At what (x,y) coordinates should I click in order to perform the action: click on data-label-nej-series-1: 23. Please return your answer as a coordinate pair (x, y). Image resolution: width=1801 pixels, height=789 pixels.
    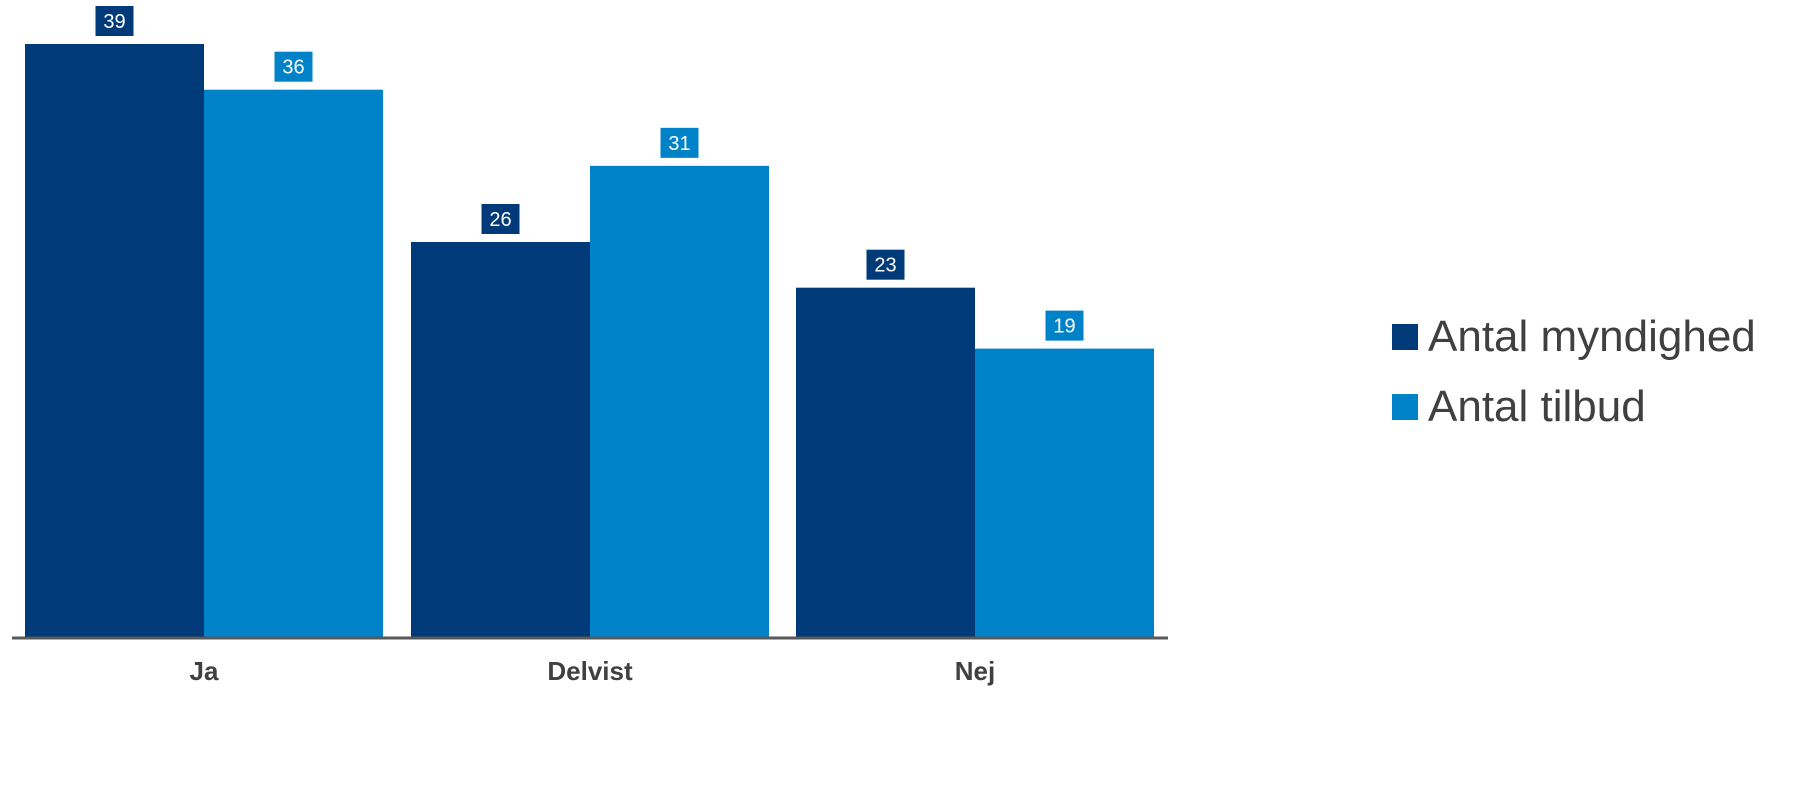
    Looking at the image, I should click on (885, 266).